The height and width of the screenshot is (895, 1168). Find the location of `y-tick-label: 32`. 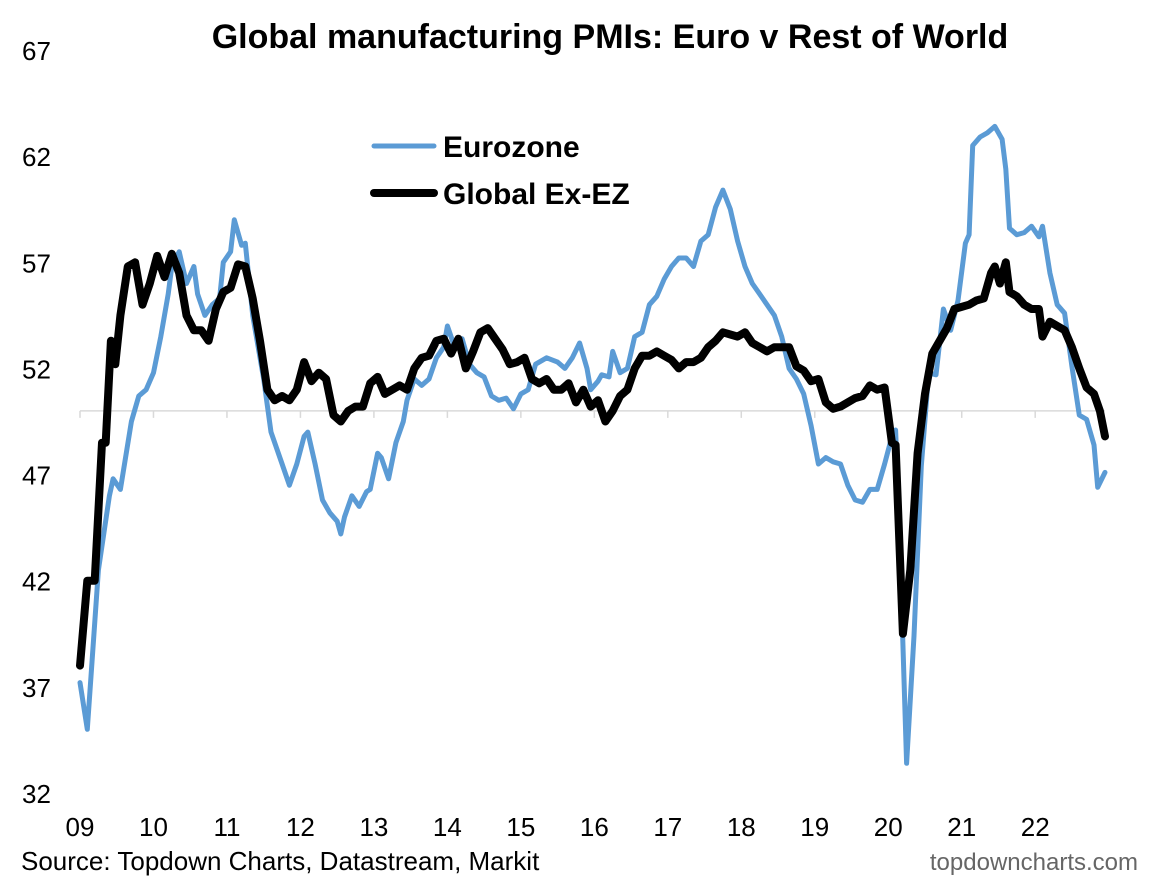

y-tick-label: 32 is located at coordinates (36, 794).